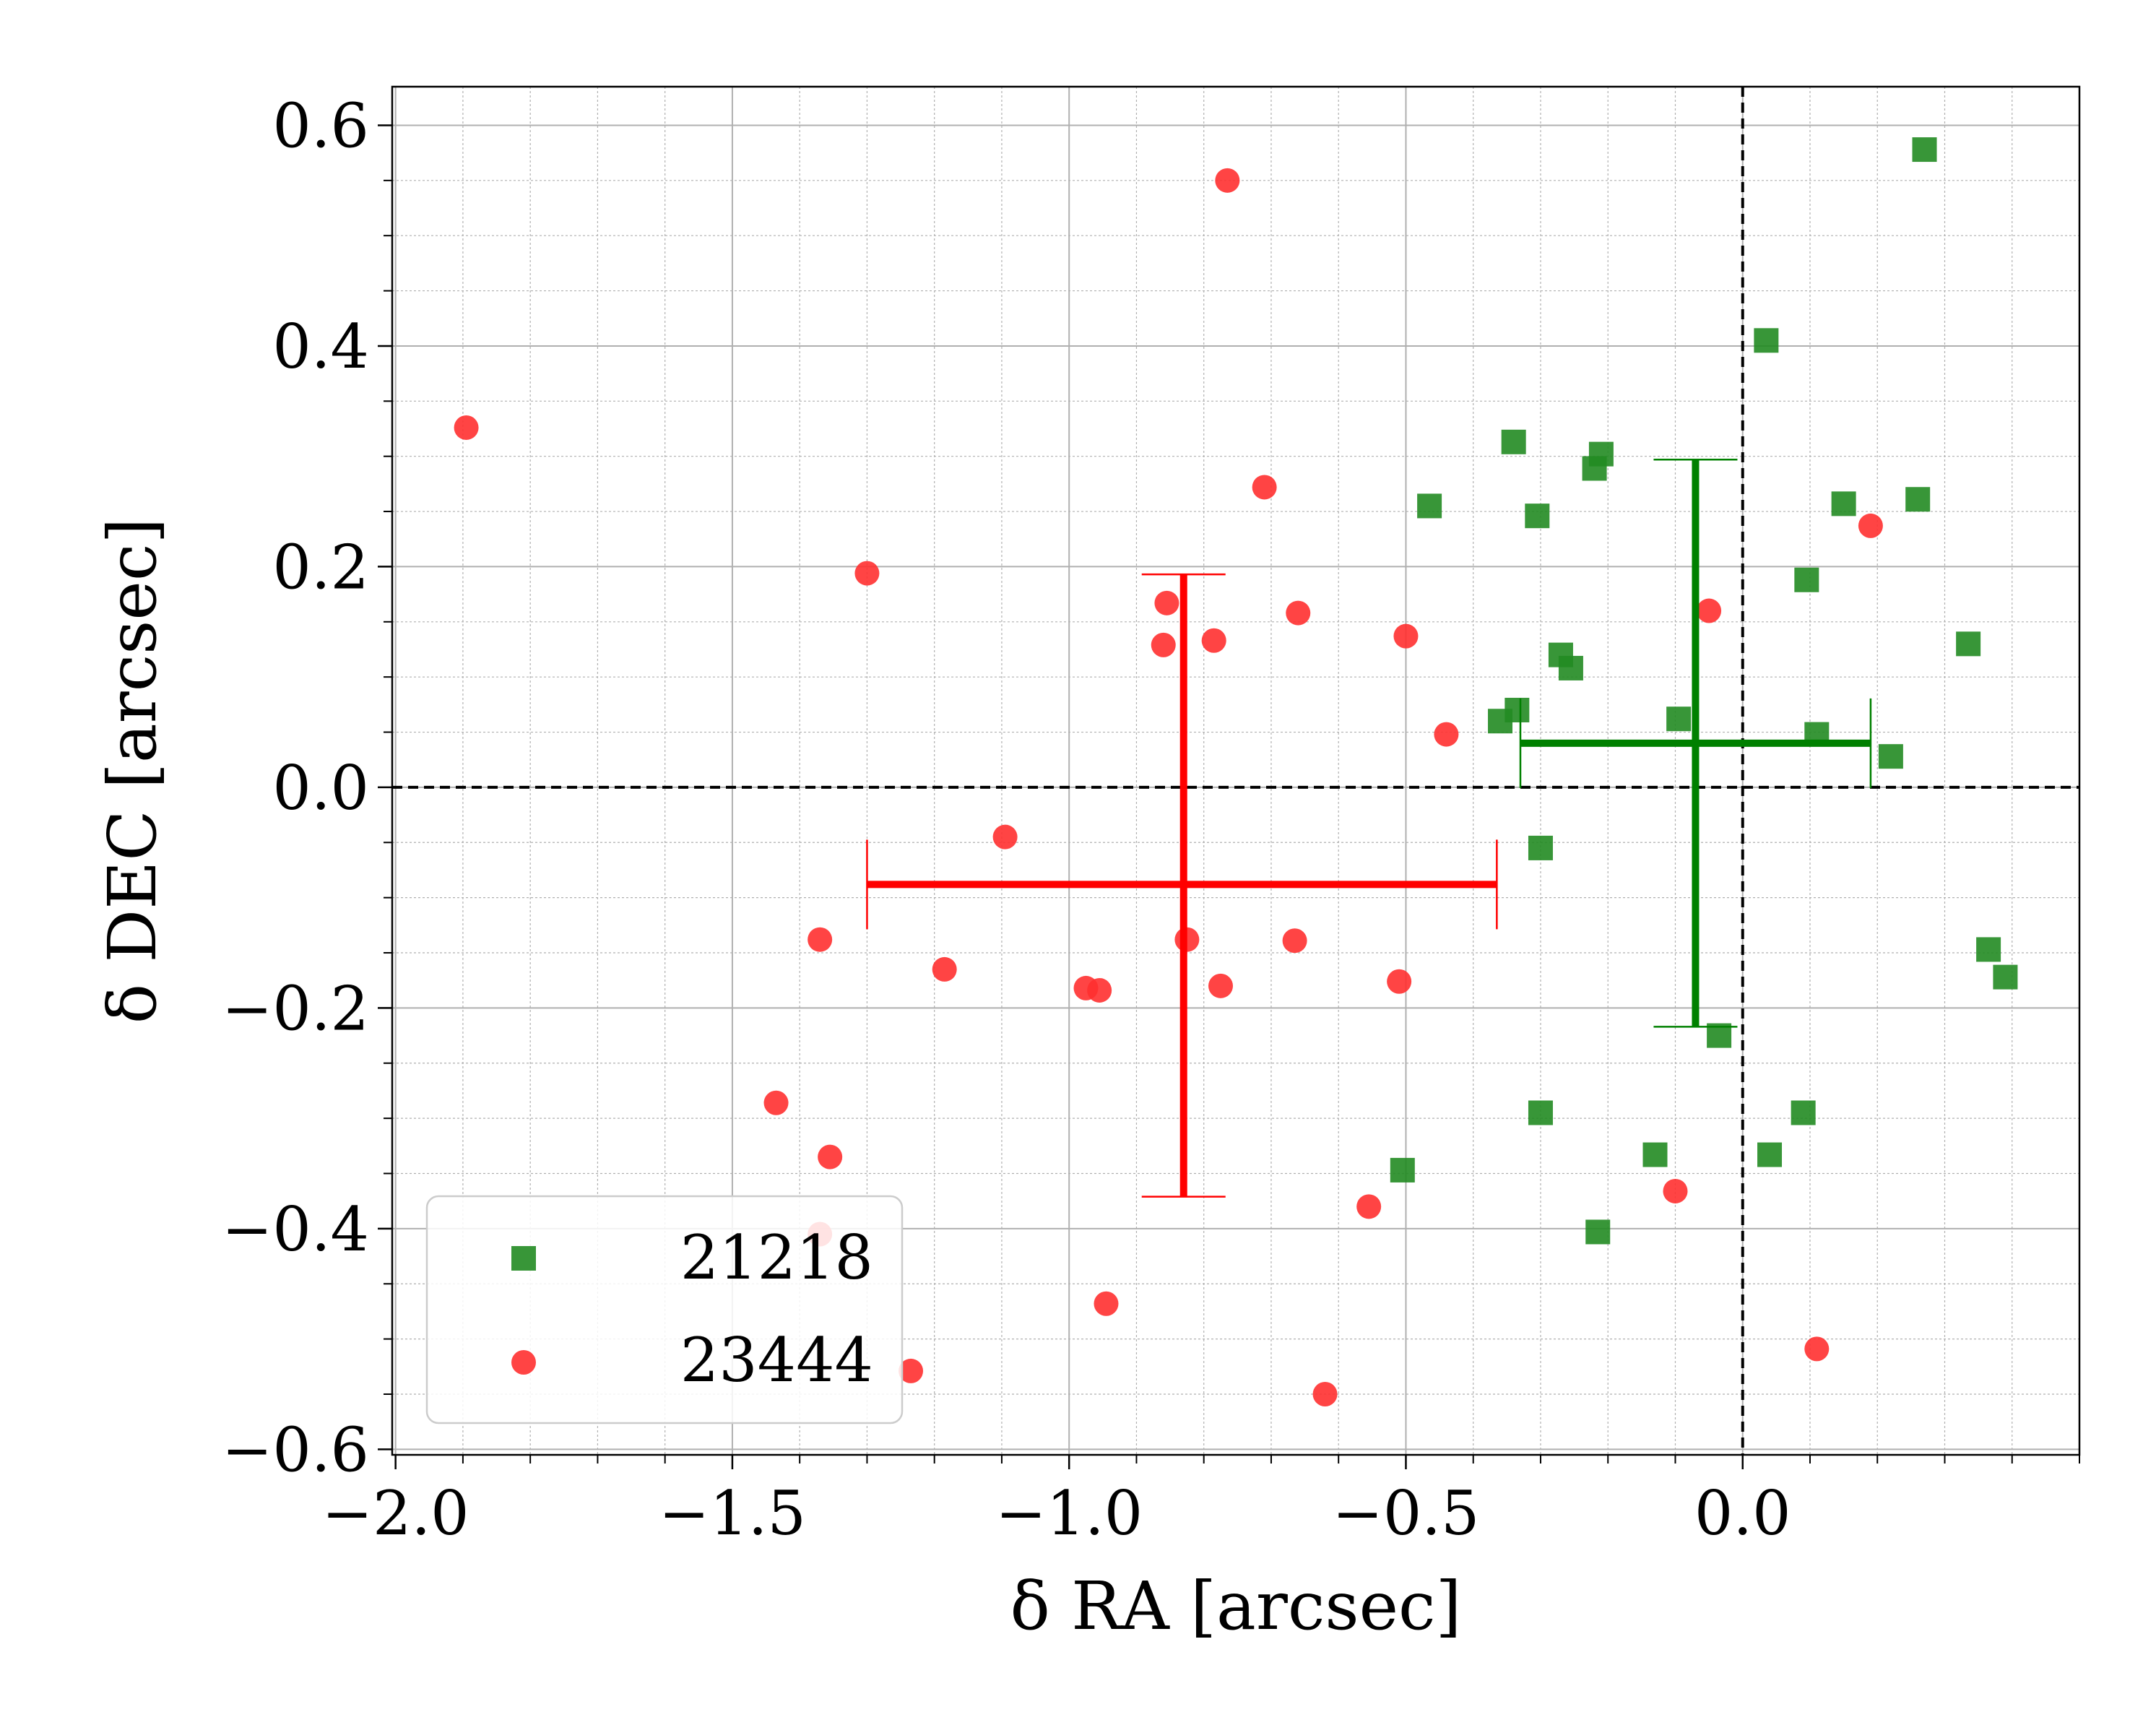 This screenshot has height=1725, width=2156. Describe the element at coordinates (1742, 1514) in the screenshot. I see `x-tick-label: 0.0` at that location.